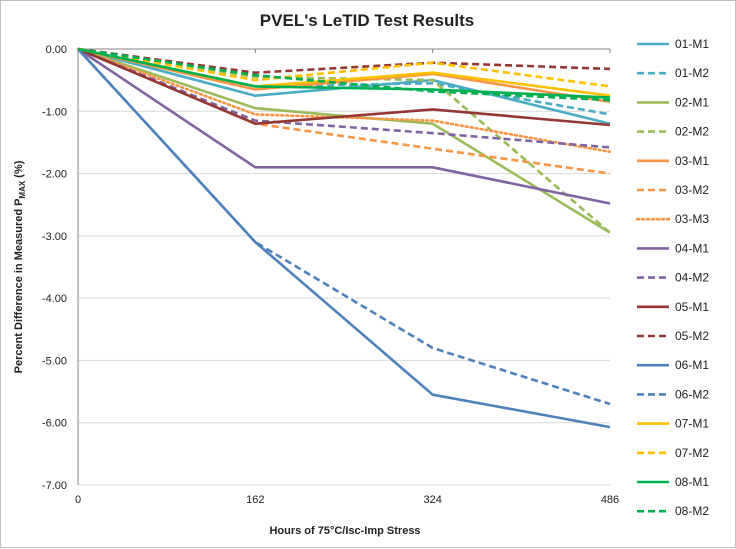  What do you see at coordinates (54, 175) in the screenshot?
I see `y-tick-label: -2.00` at bounding box center [54, 175].